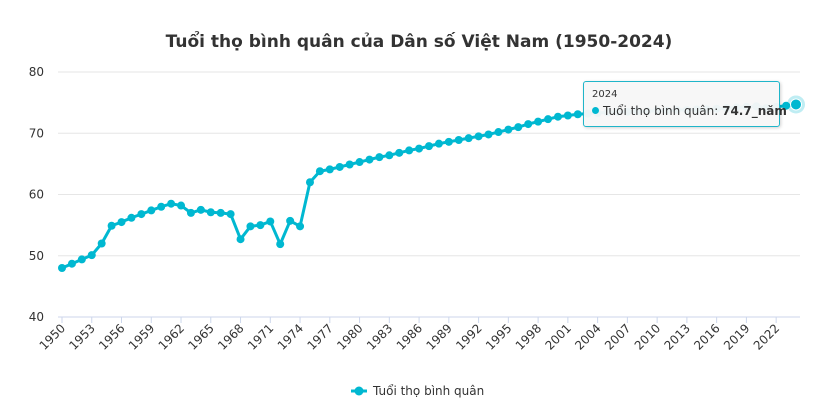  Describe the element at coordinates (428, 391) in the screenshot. I see `legend-label: Tuổi thọ bình quân` at that location.